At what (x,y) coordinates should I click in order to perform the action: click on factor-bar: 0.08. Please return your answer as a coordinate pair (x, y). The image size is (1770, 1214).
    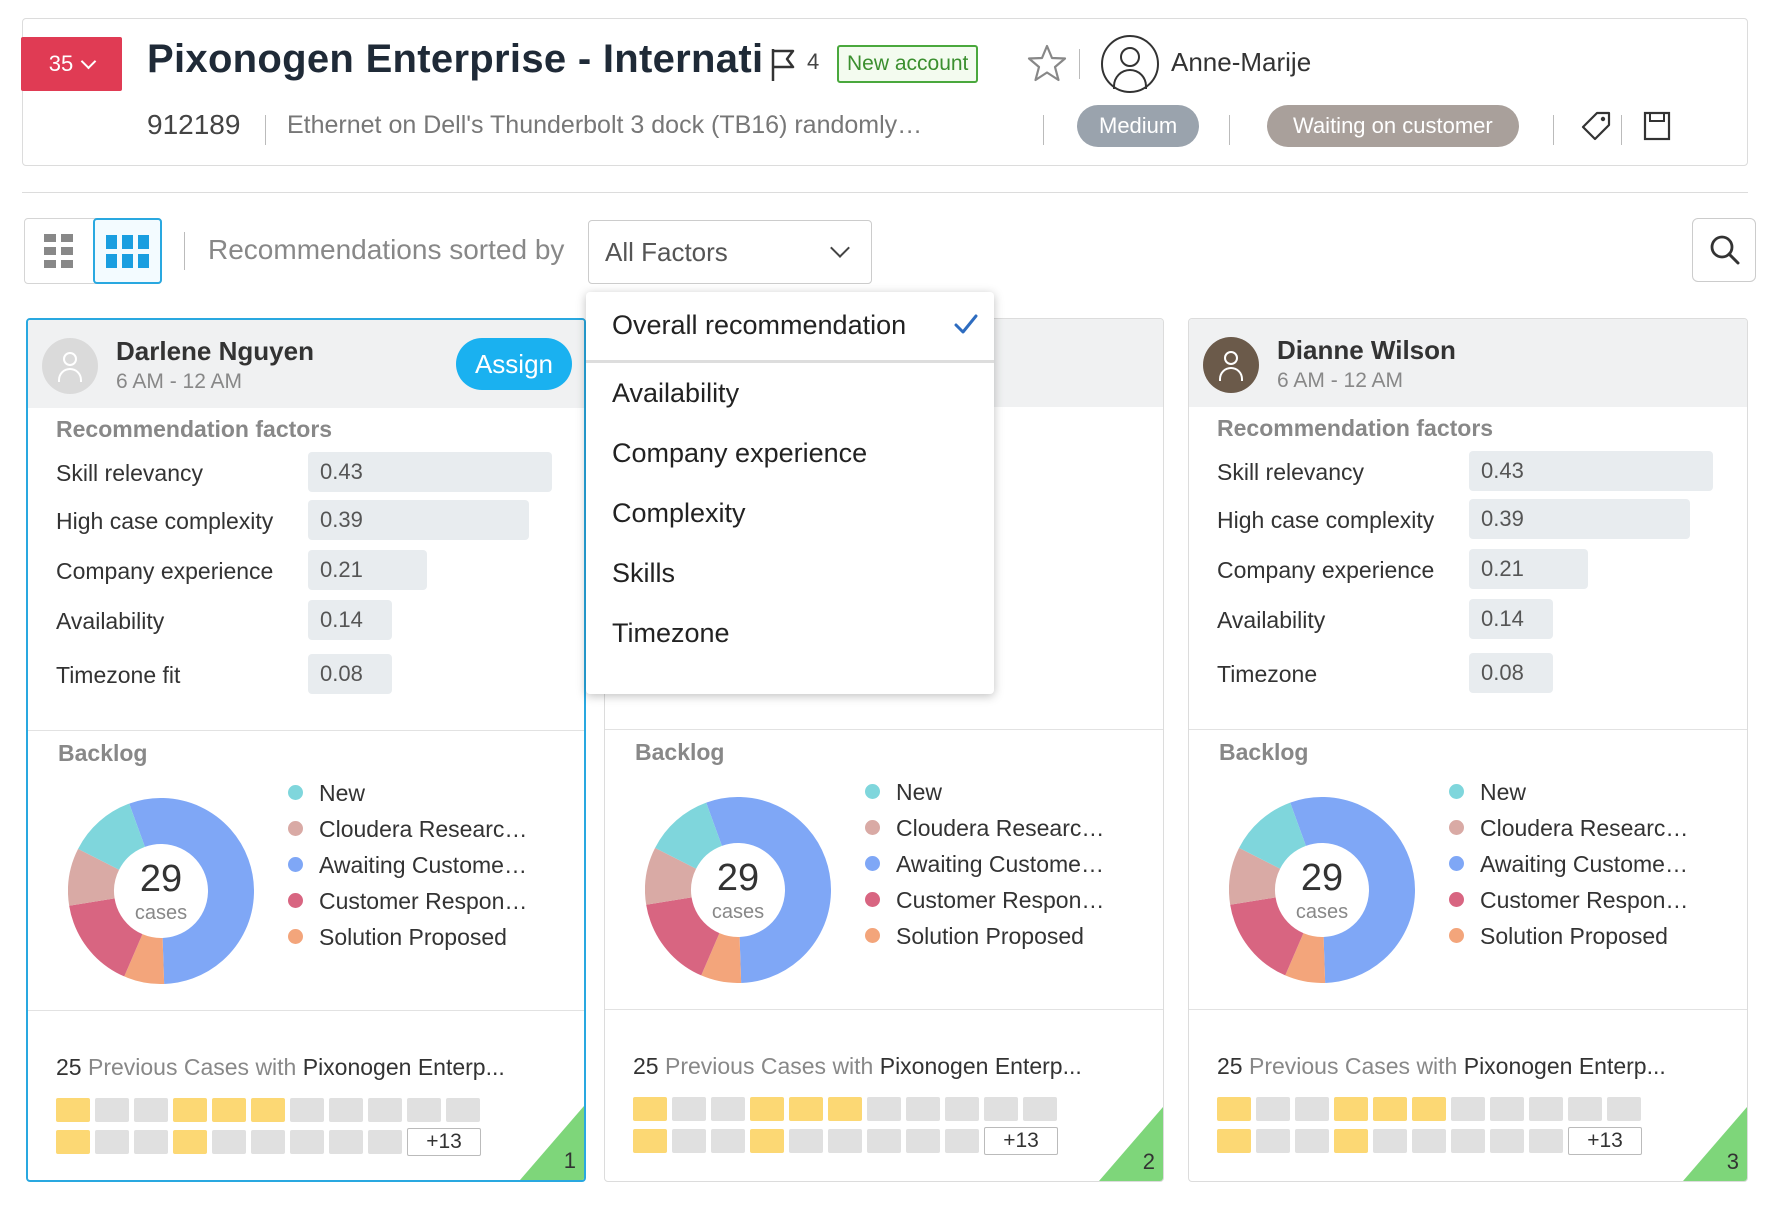
    Looking at the image, I should click on (1511, 673).